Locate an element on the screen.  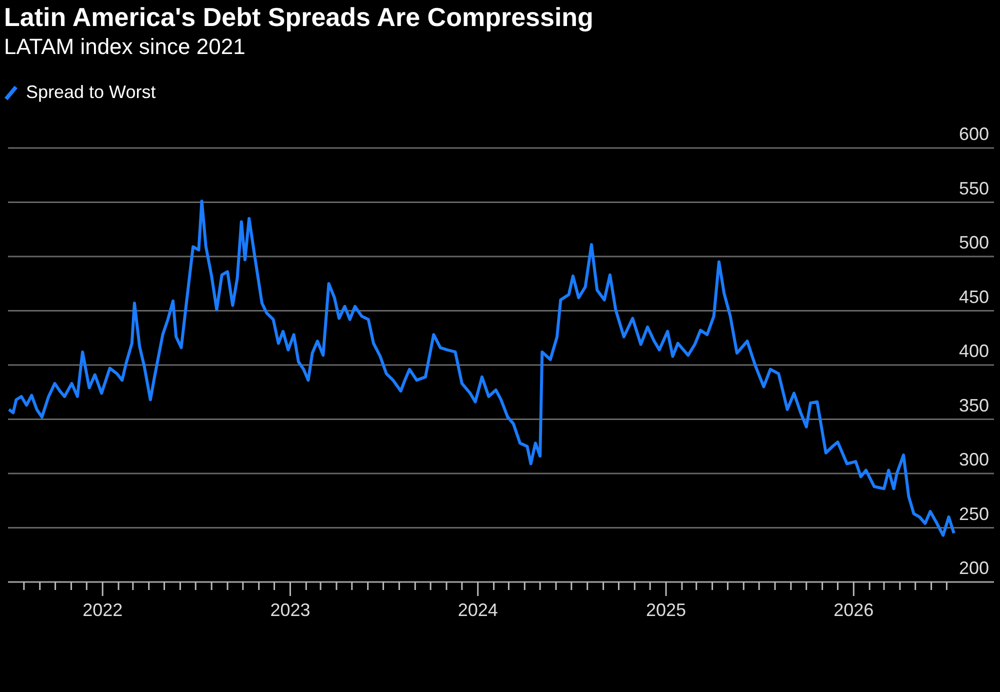
x-tick-label: 2026 is located at coordinates (854, 610).